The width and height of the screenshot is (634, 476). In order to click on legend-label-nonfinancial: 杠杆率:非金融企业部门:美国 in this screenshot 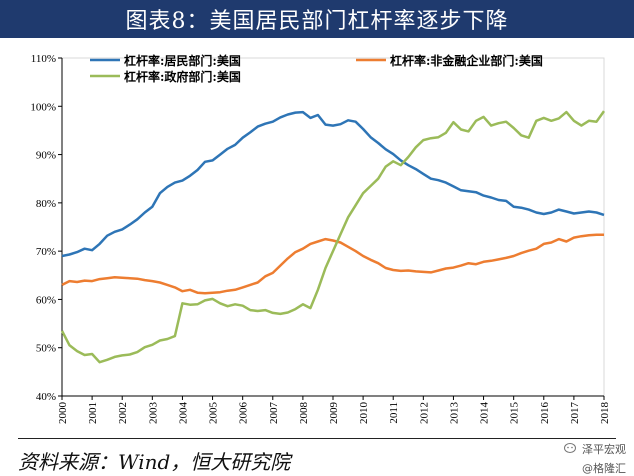, I will do `click(466, 60)`.